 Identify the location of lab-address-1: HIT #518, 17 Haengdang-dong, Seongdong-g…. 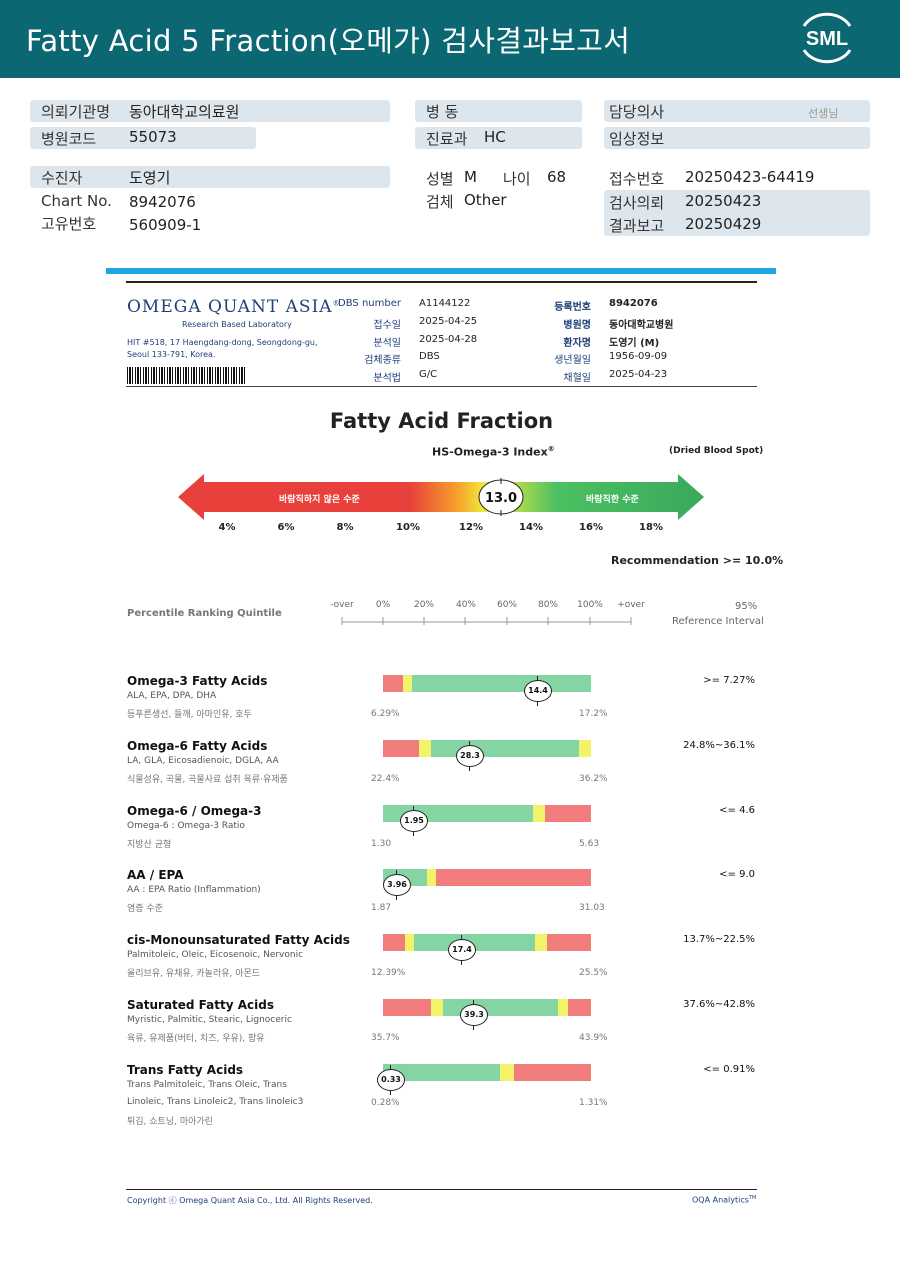
(222, 342).